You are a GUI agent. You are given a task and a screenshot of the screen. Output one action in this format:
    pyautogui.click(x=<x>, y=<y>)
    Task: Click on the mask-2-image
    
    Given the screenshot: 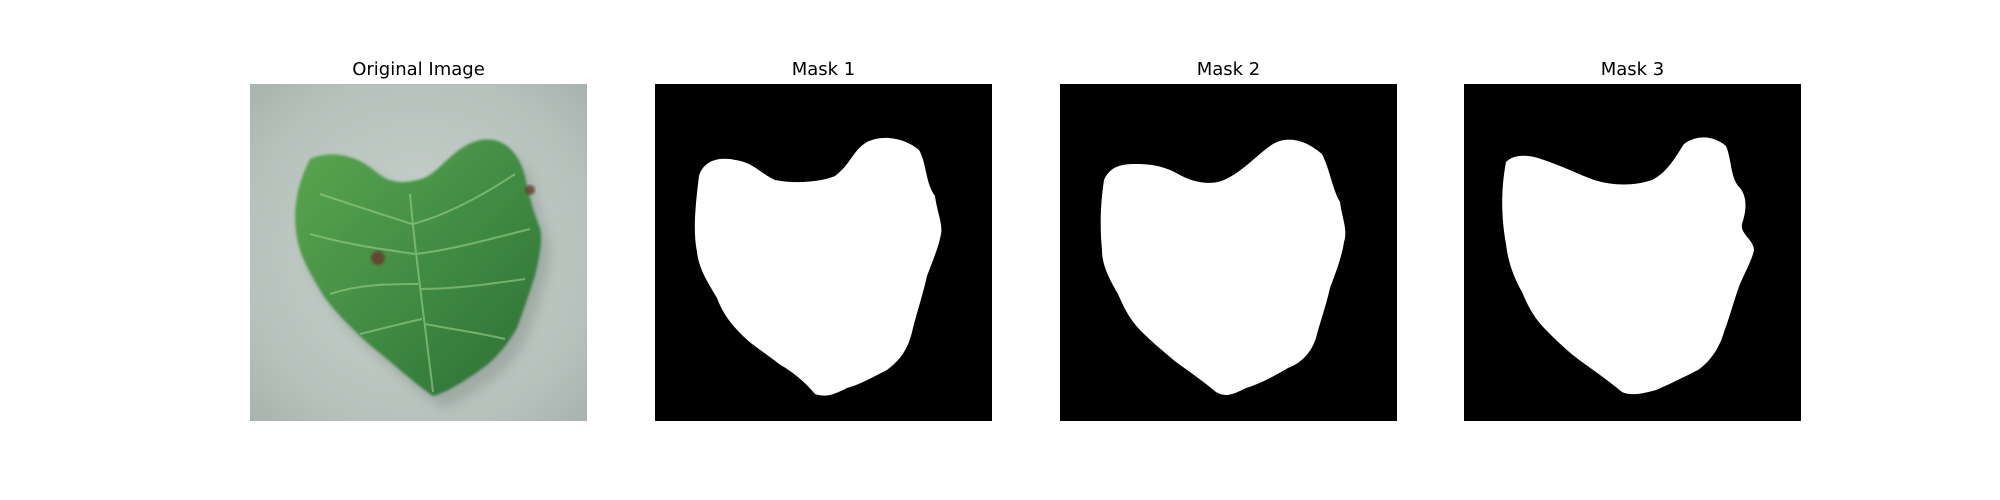 What is the action you would take?
    pyautogui.click(x=1228, y=252)
    